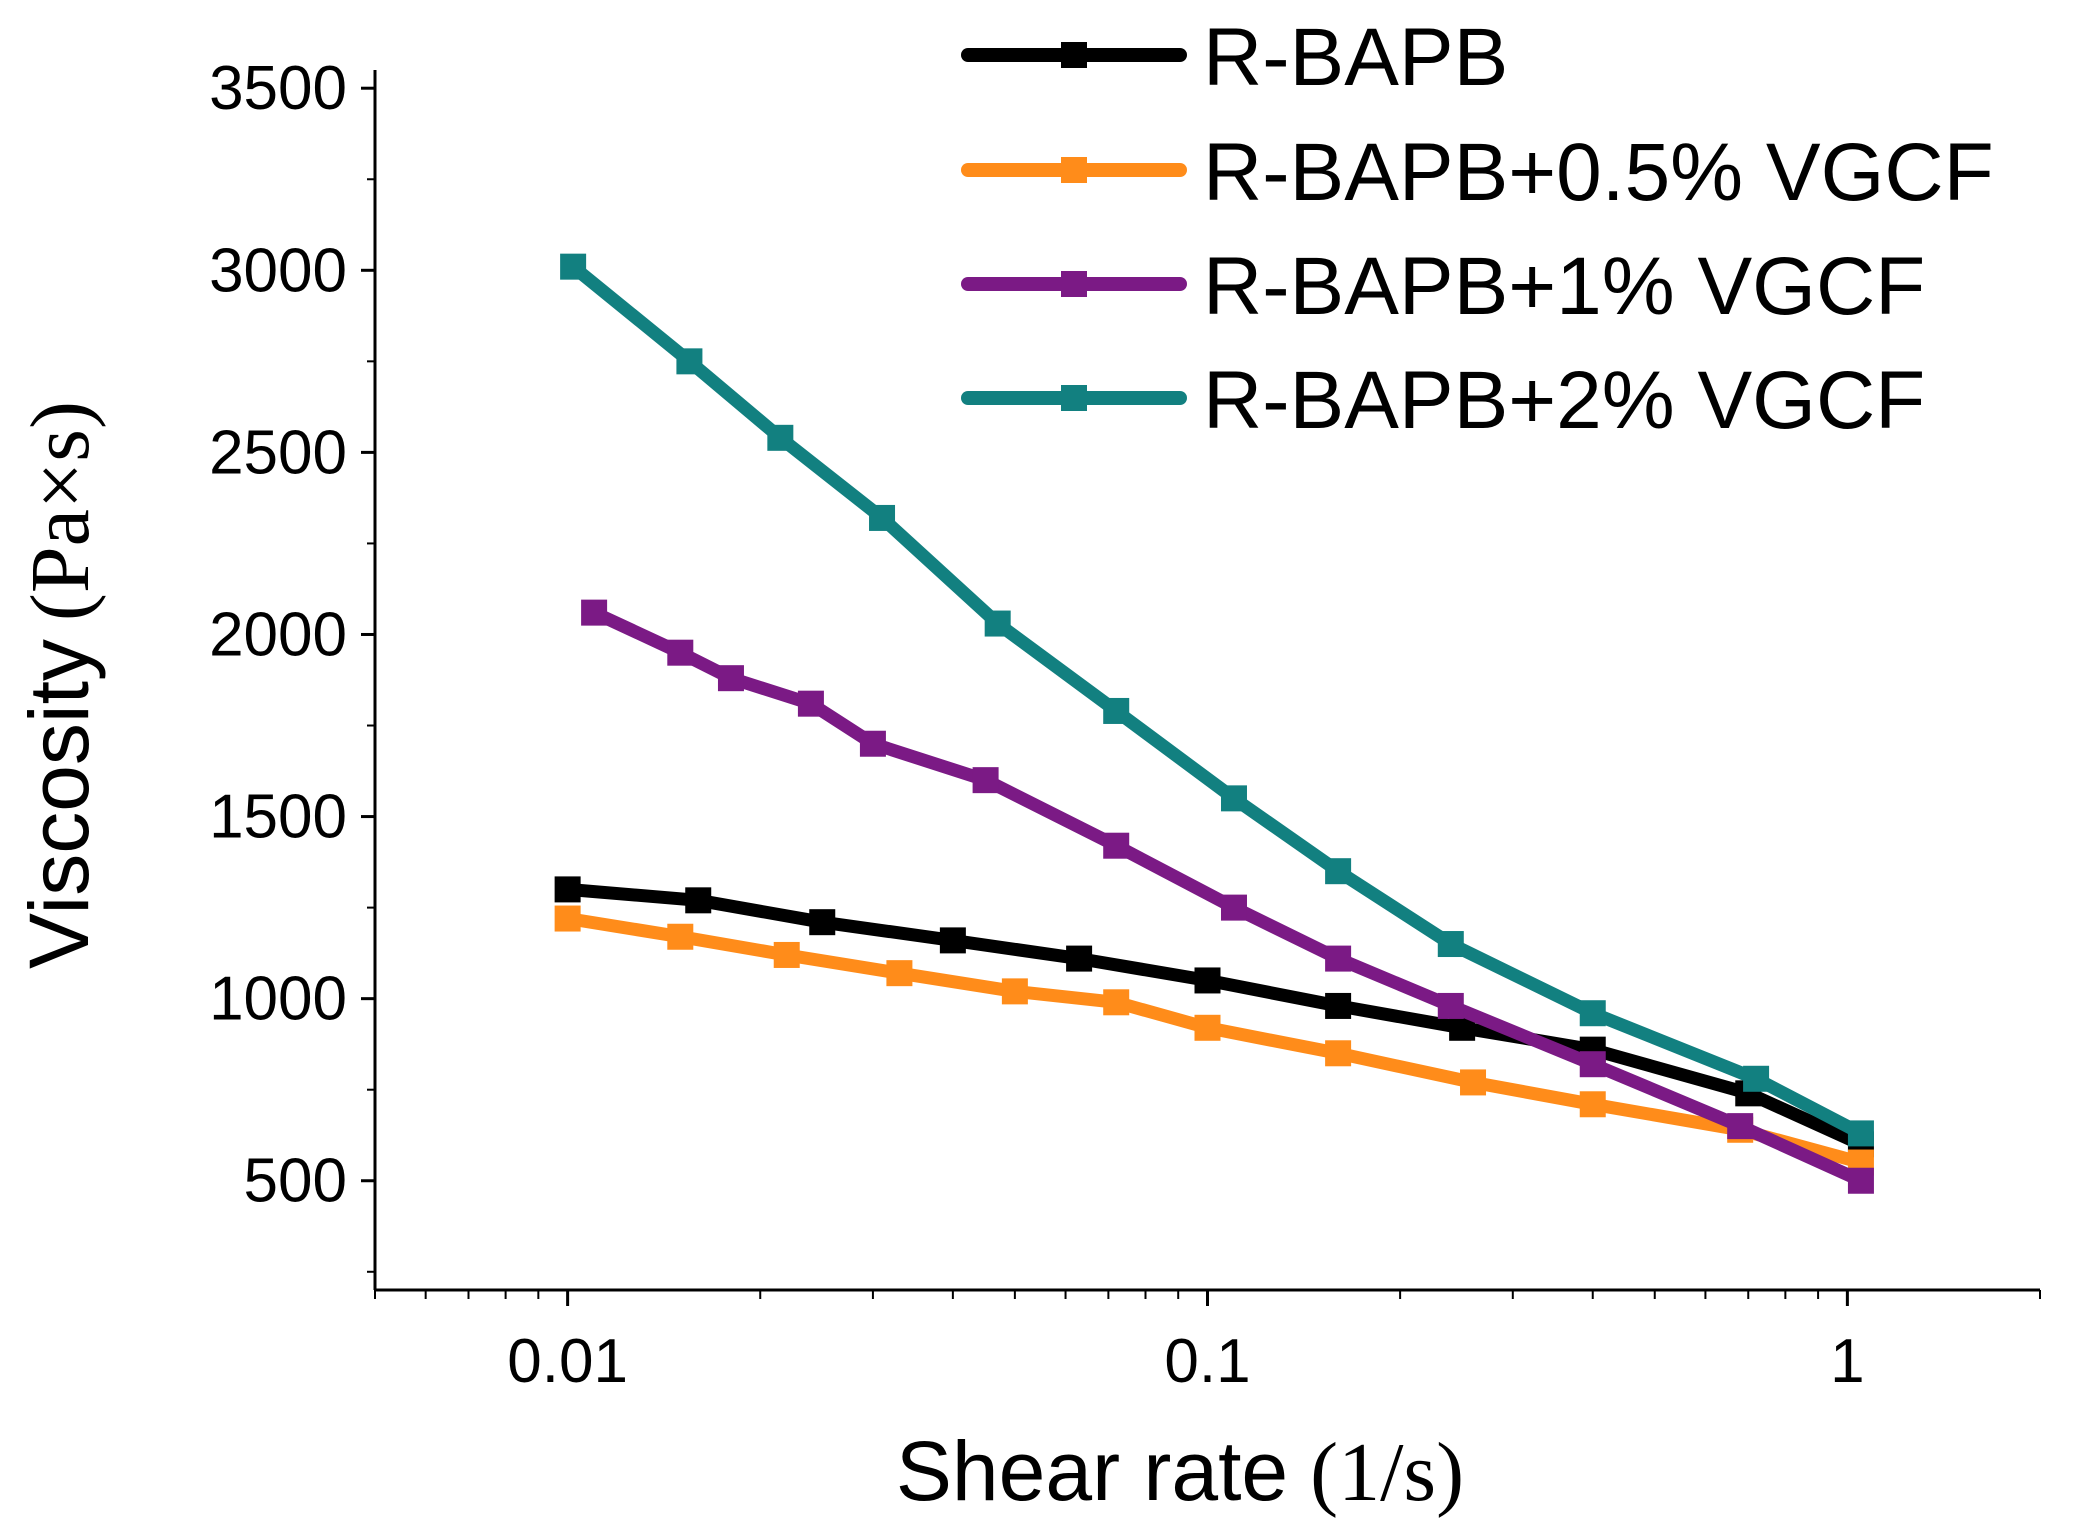  What do you see at coordinates (1092, 1471) in the screenshot?
I see `x-axis-label: Shear rate` at bounding box center [1092, 1471].